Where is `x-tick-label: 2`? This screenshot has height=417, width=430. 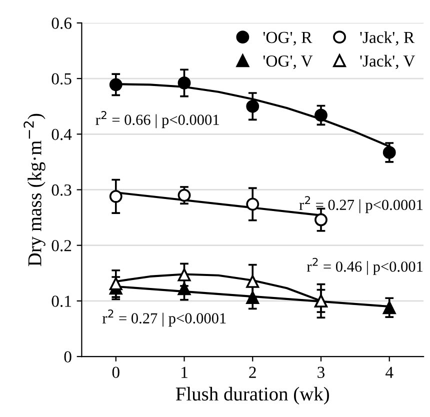 x-tick-label: 2 is located at coordinates (252, 372).